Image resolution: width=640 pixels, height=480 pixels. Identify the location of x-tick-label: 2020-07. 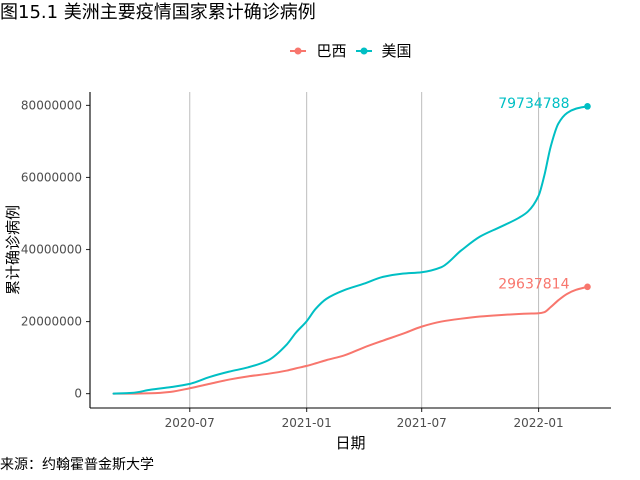
(190, 423).